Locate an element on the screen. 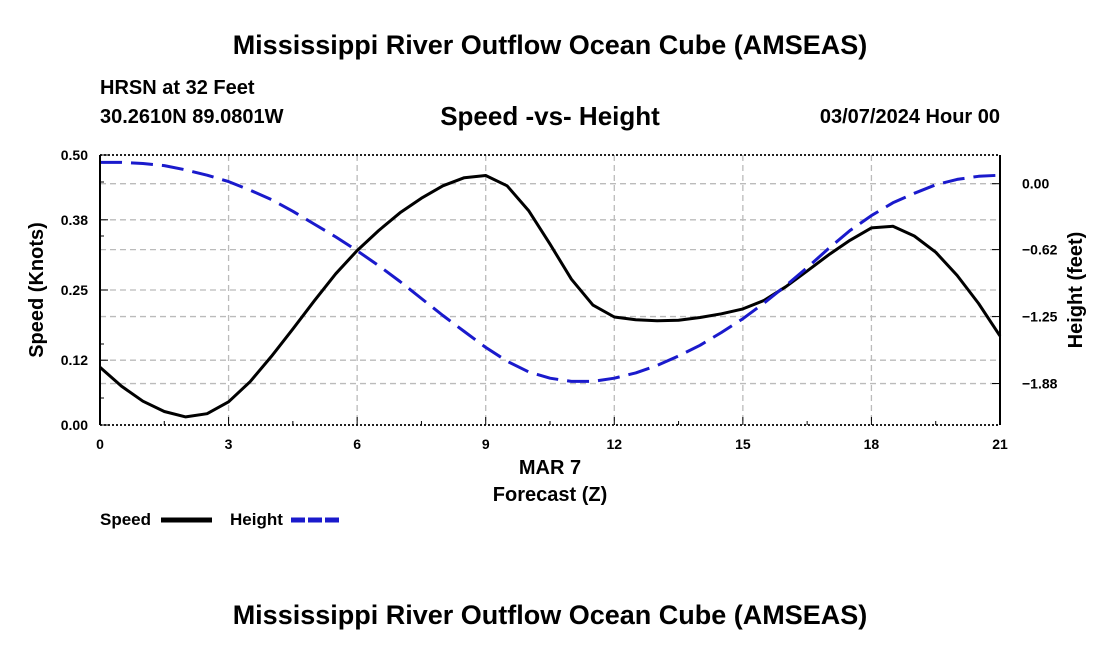  x-tick-label: 9 is located at coordinates (486, 444).